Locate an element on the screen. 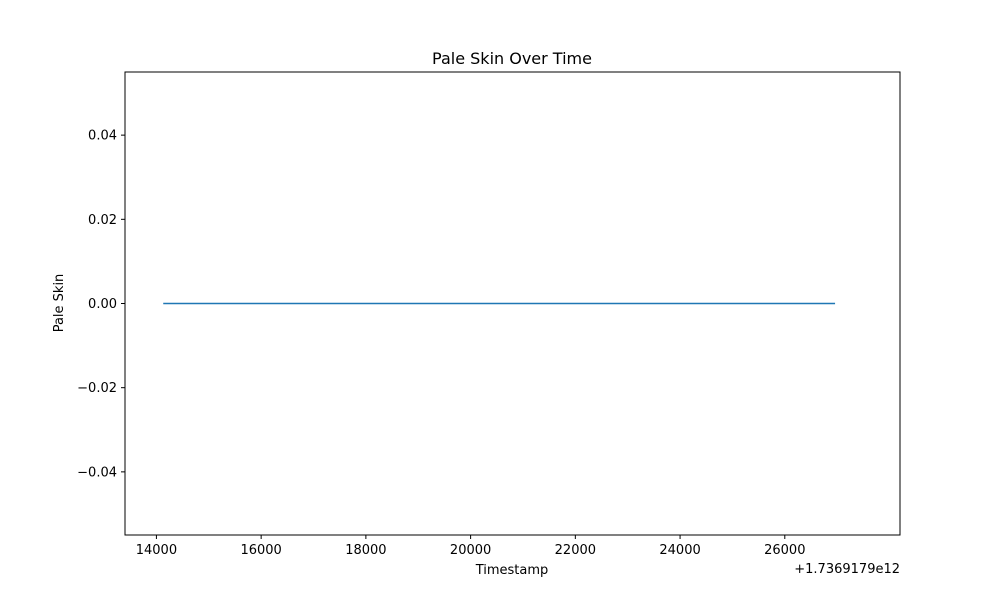  y-tick-label: 0.04 is located at coordinates (102, 136).